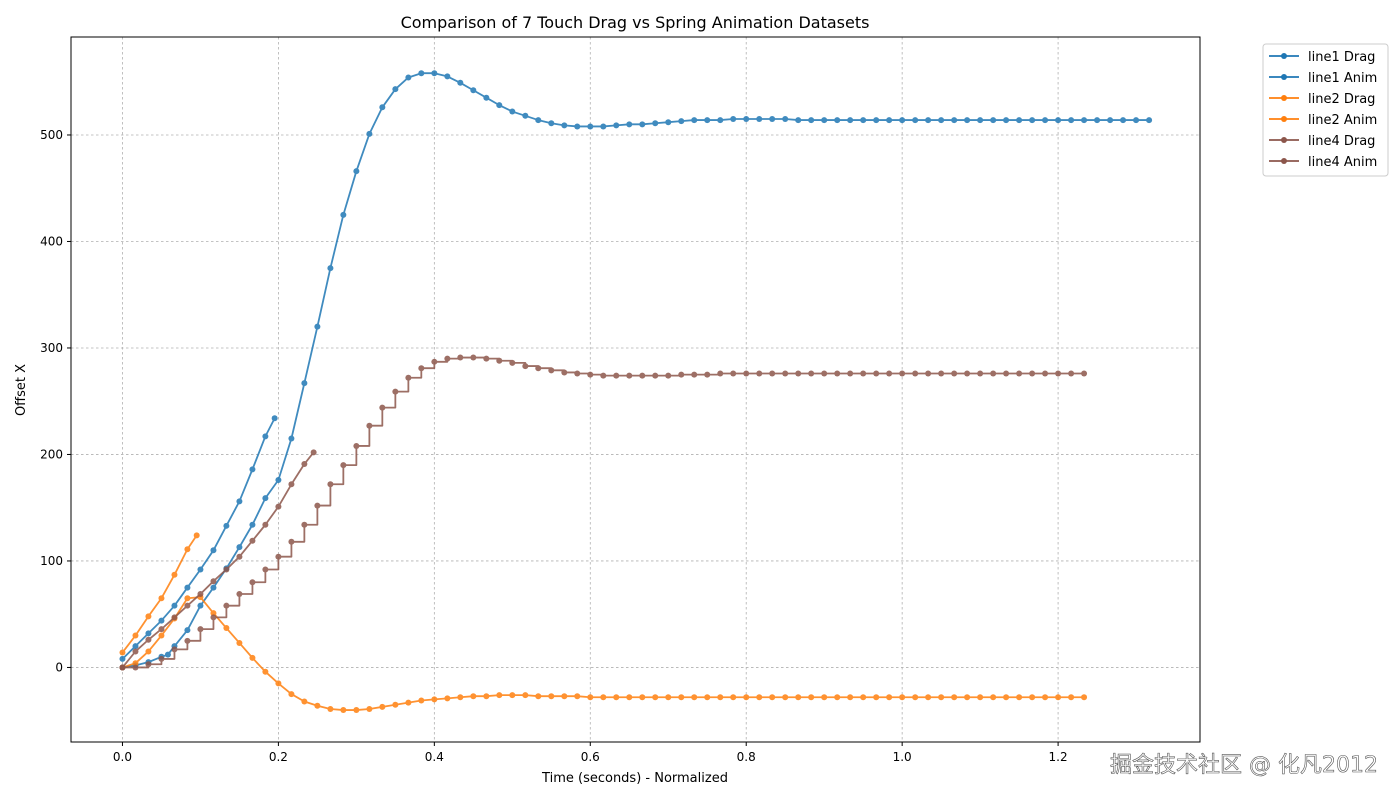 The height and width of the screenshot is (800, 1400). What do you see at coordinates (590, 753) in the screenshot?
I see `x-axis: 0.0 0.2 0.4 0.6 0.8 1.0 1.2` at bounding box center [590, 753].